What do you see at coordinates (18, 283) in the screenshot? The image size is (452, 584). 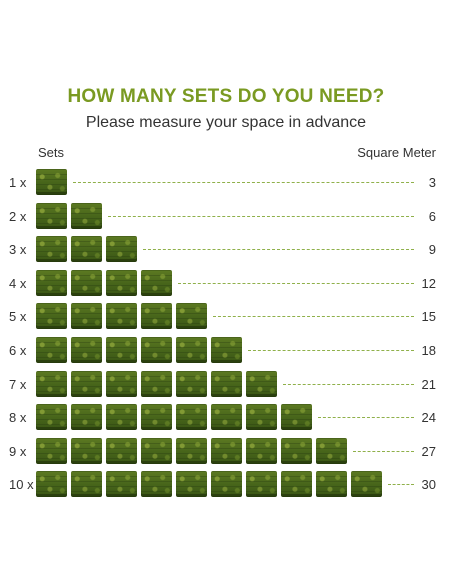 I see `row-sets-label: 4 x` at bounding box center [18, 283].